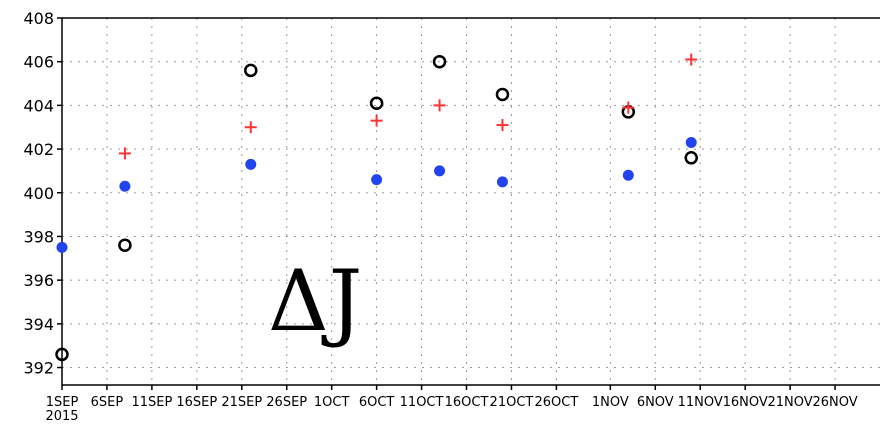 The height and width of the screenshot is (425, 882). I want to click on x-tick-label: 16SEP, so click(196, 402).